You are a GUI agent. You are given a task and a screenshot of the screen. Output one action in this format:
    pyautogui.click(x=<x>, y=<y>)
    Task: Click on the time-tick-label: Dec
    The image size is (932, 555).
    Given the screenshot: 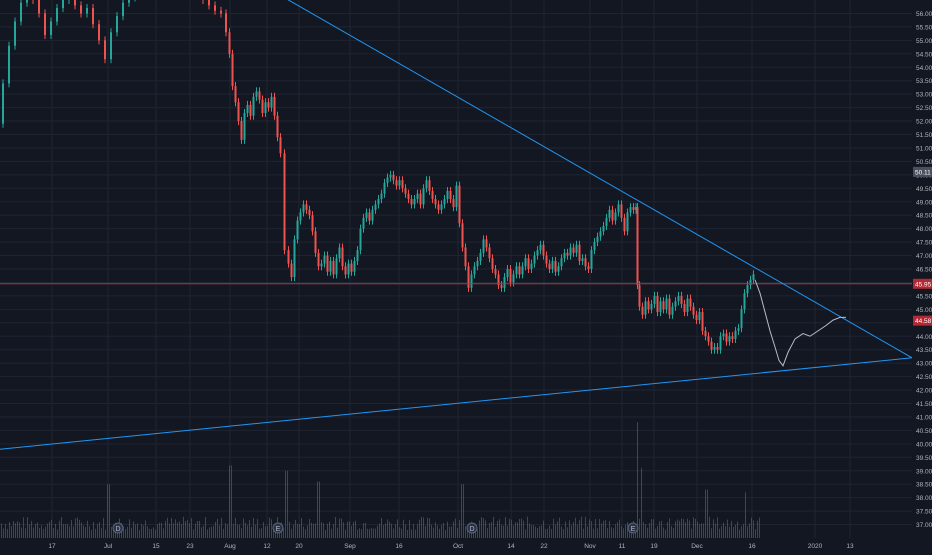 What is the action you would take?
    pyautogui.click(x=697, y=546)
    